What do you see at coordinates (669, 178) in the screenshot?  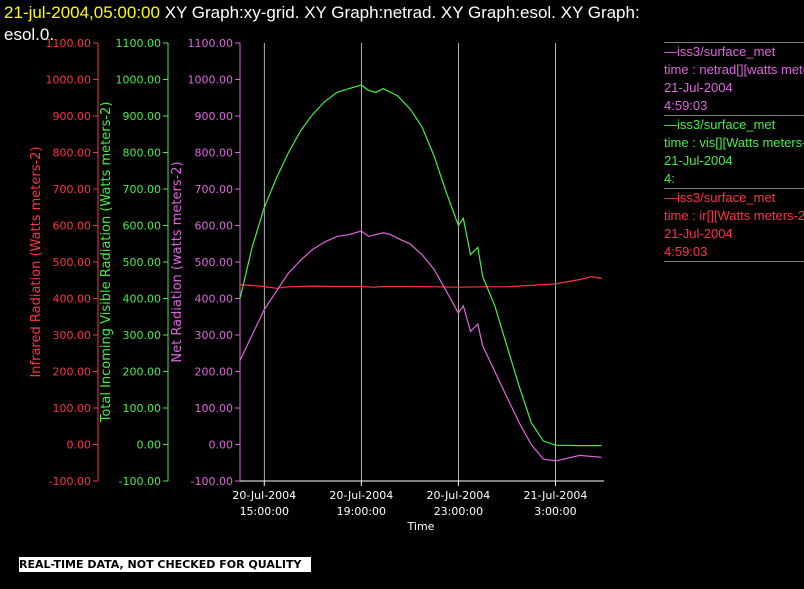 I see `legend-entry-time: 4:` at bounding box center [669, 178].